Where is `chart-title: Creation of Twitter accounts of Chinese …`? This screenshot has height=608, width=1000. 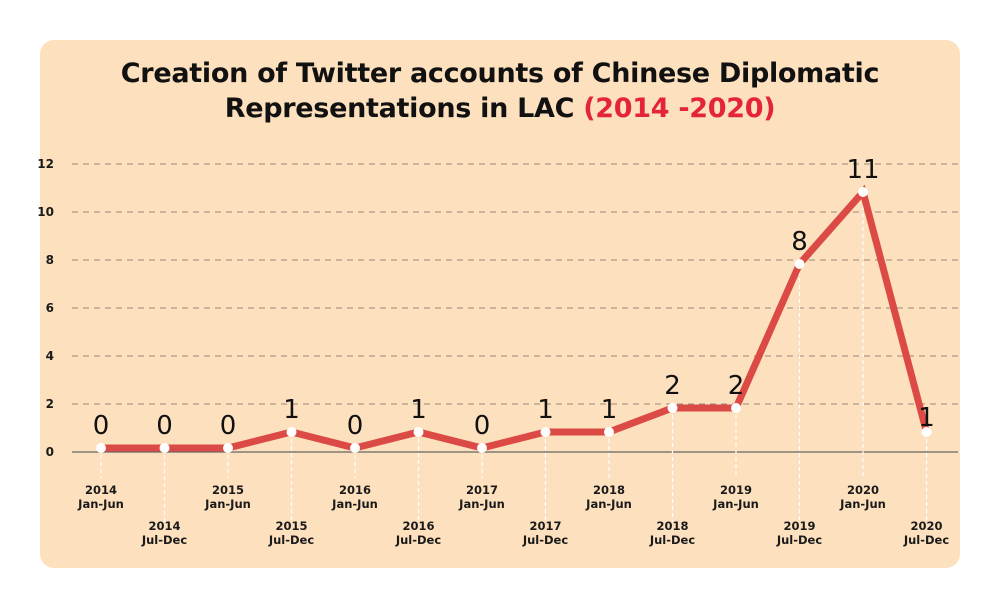
chart-title: Creation of Twitter accounts of Chinese … is located at coordinates (500, 91).